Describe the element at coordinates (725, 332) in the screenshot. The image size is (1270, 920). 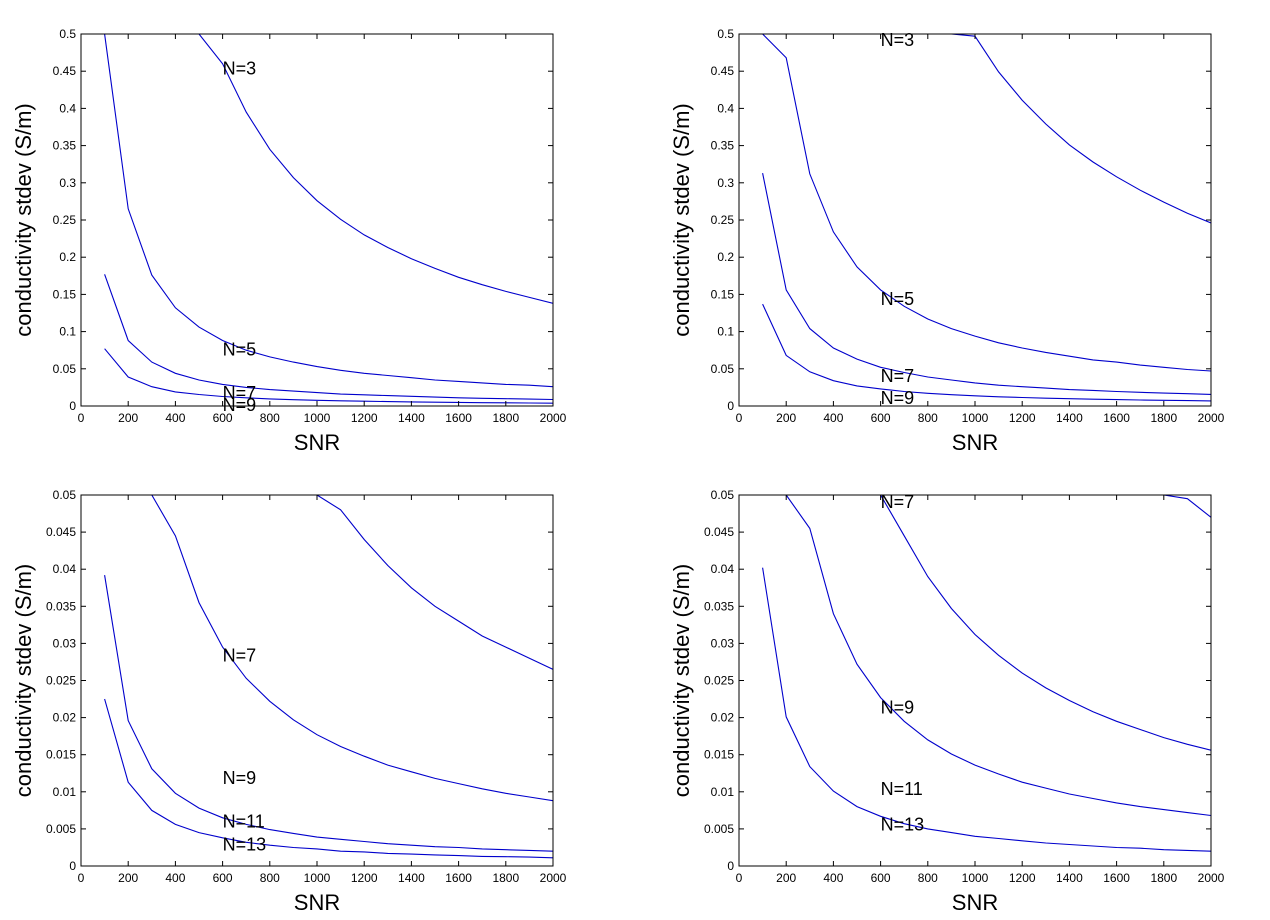
I see `y-tick-label: 0.1` at that location.